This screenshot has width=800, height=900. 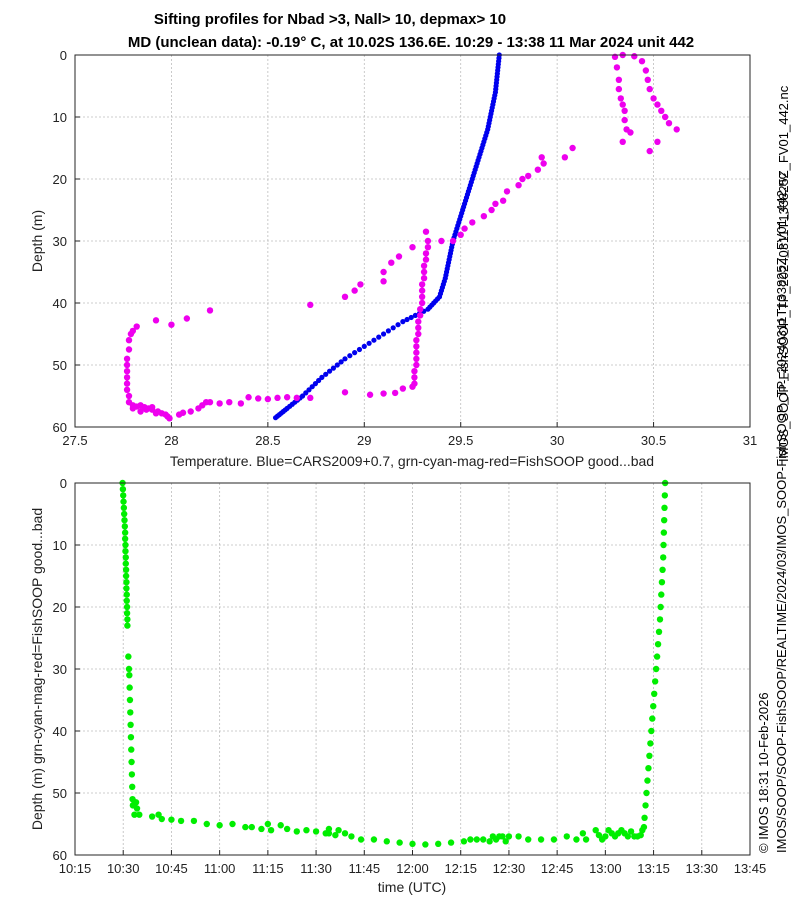 I want to click on bottom-y-tick-label: 20, so click(x=60, y=607).